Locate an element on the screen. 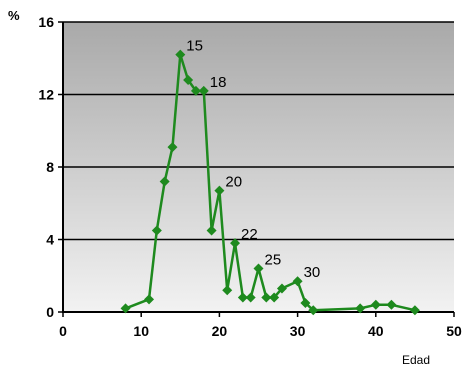 The width and height of the screenshot is (464, 371). x-tick-label-20: 20 is located at coordinates (220, 331).